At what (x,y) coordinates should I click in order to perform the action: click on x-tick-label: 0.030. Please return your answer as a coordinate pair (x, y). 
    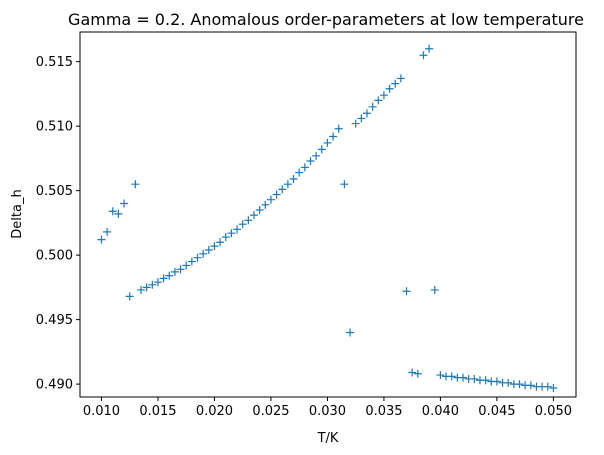
    Looking at the image, I should click on (327, 411).